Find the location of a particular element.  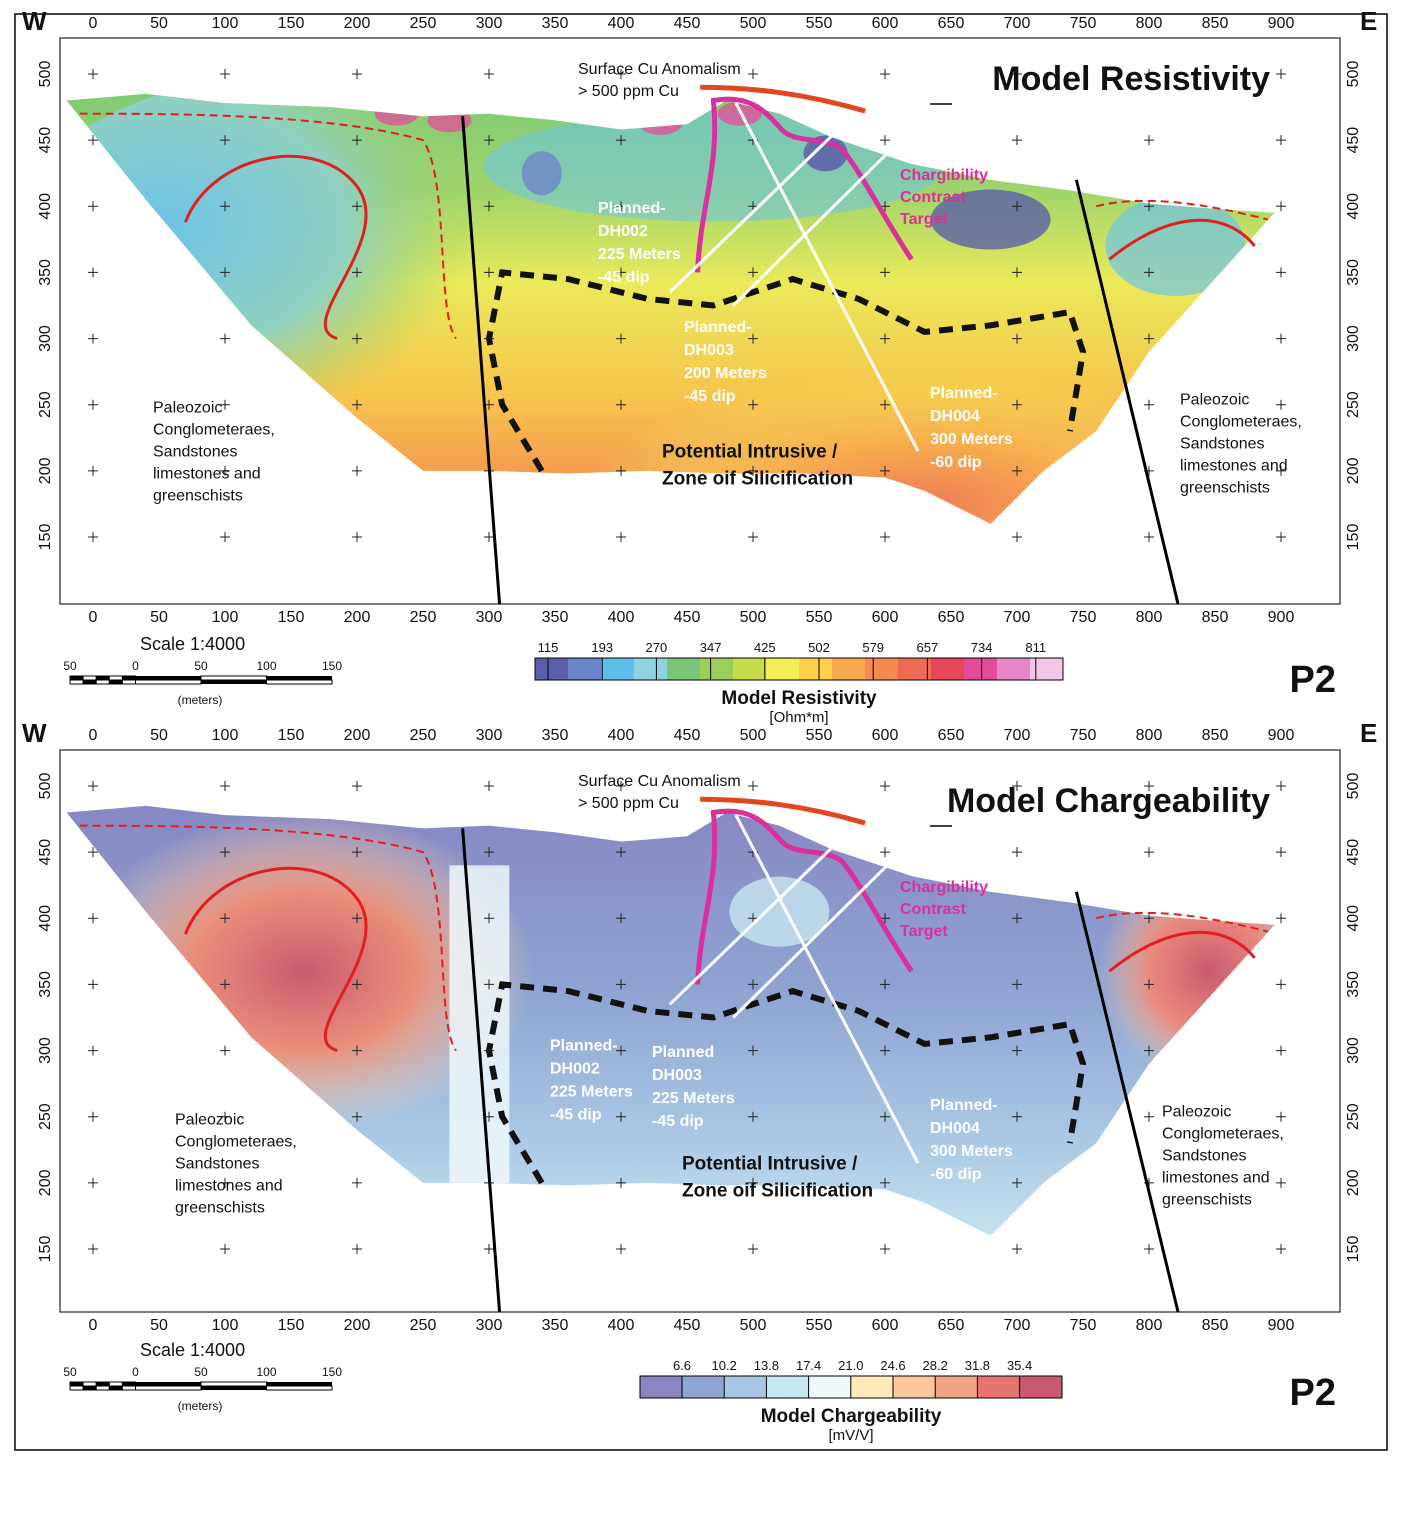

x-tick-bottom: 50 is located at coordinates (159, 617).